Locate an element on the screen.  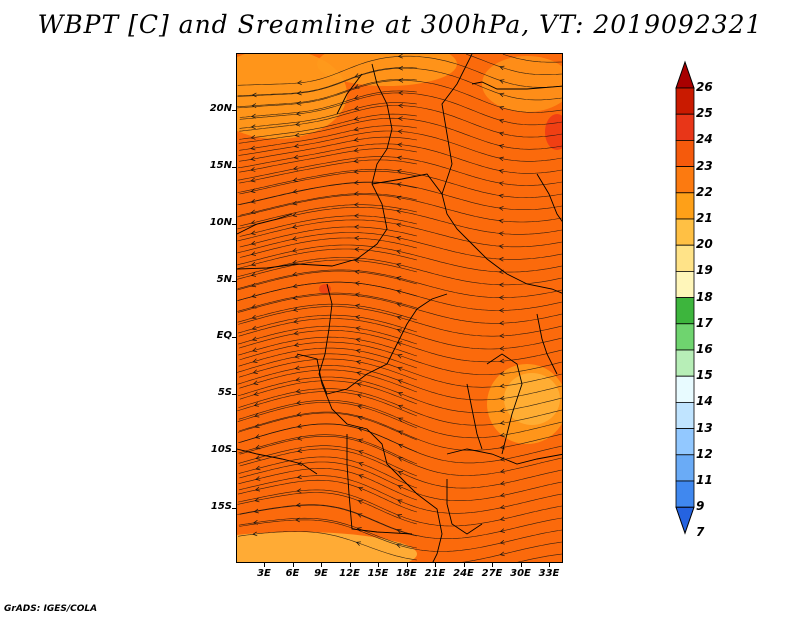
lon-label: 12E is located at coordinates (349, 573).